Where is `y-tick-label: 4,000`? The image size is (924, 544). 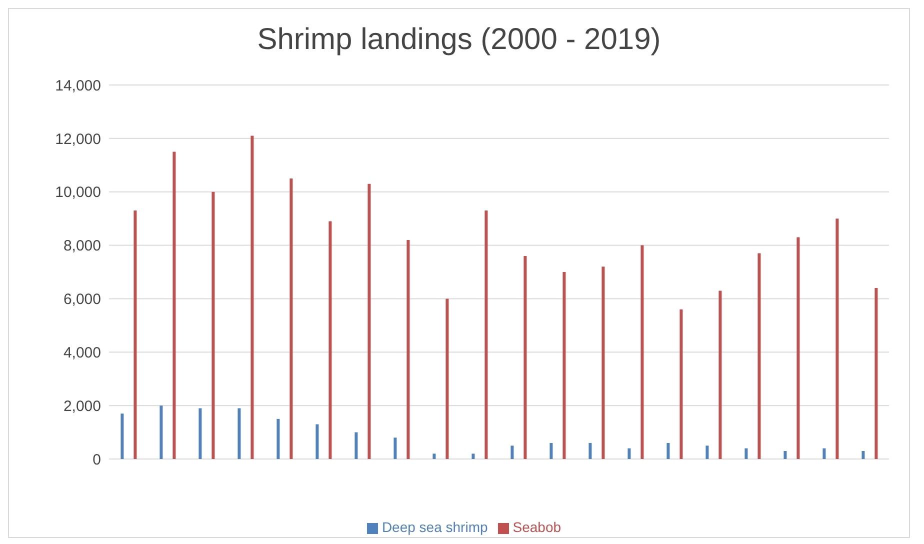 y-tick-label: 4,000 is located at coordinates (82, 353).